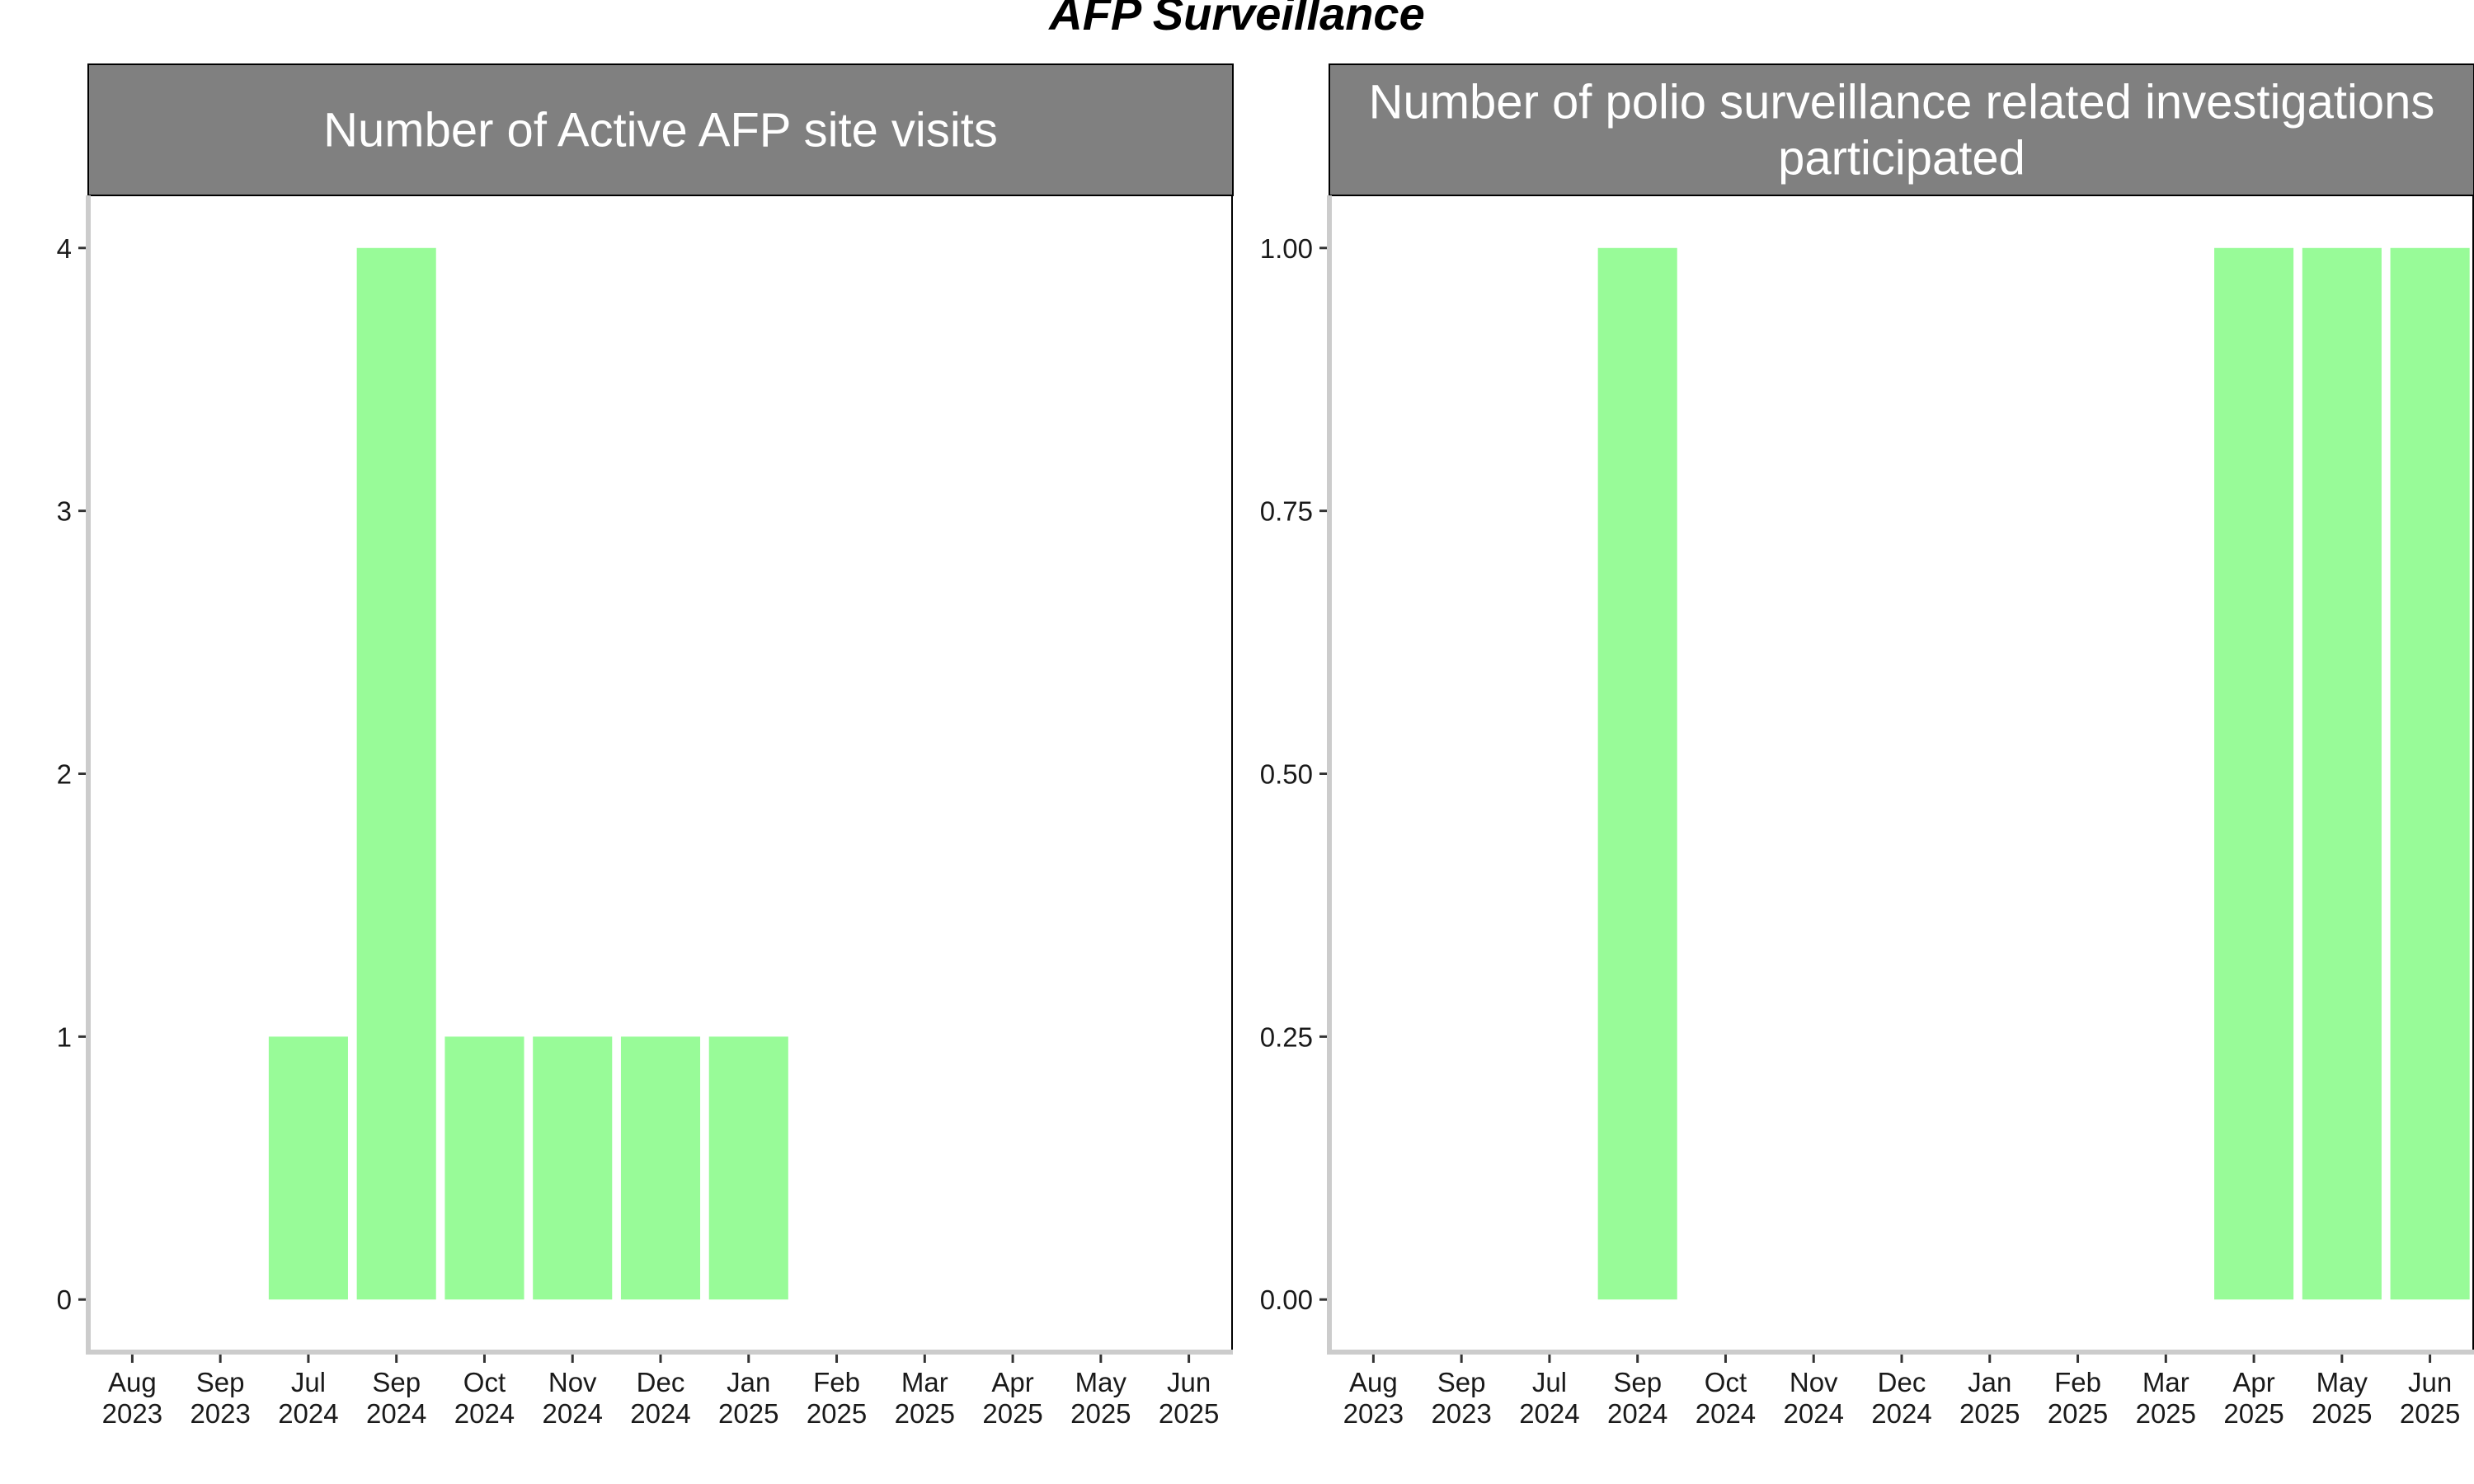 This screenshot has height=1484, width=2474. Describe the element at coordinates (64, 249) in the screenshot. I see `y-tick-label: 4` at that location.